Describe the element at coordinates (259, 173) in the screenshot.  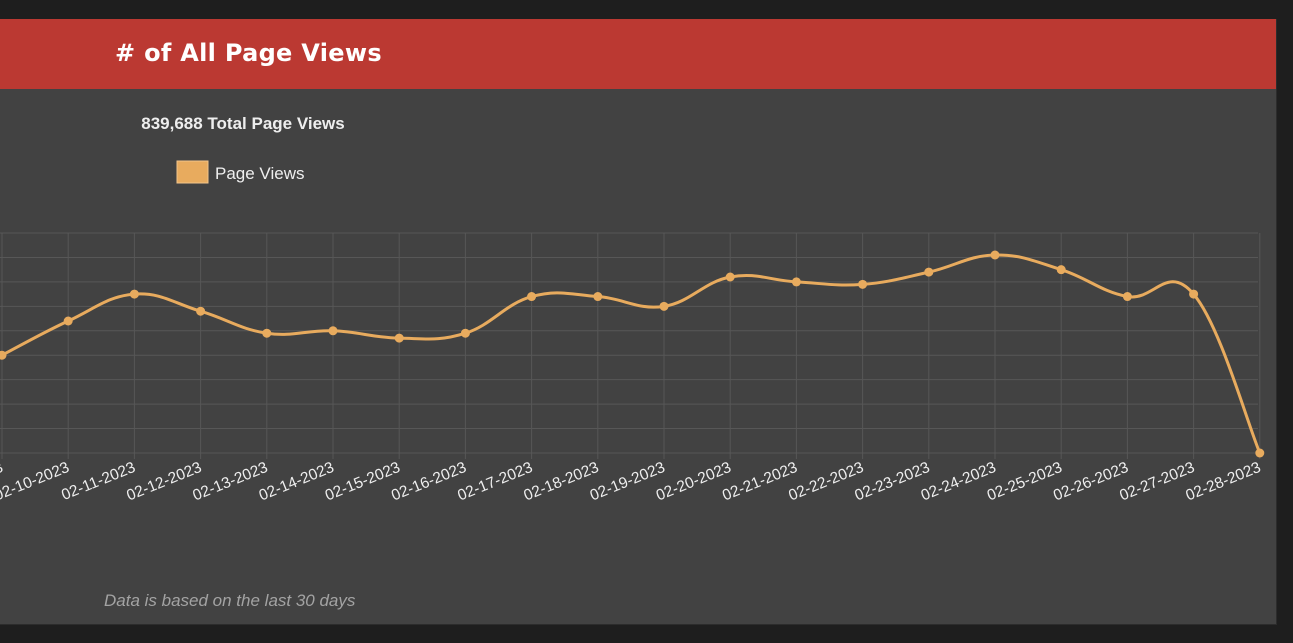
I see `legend-label-page-views: Page Views` at that location.